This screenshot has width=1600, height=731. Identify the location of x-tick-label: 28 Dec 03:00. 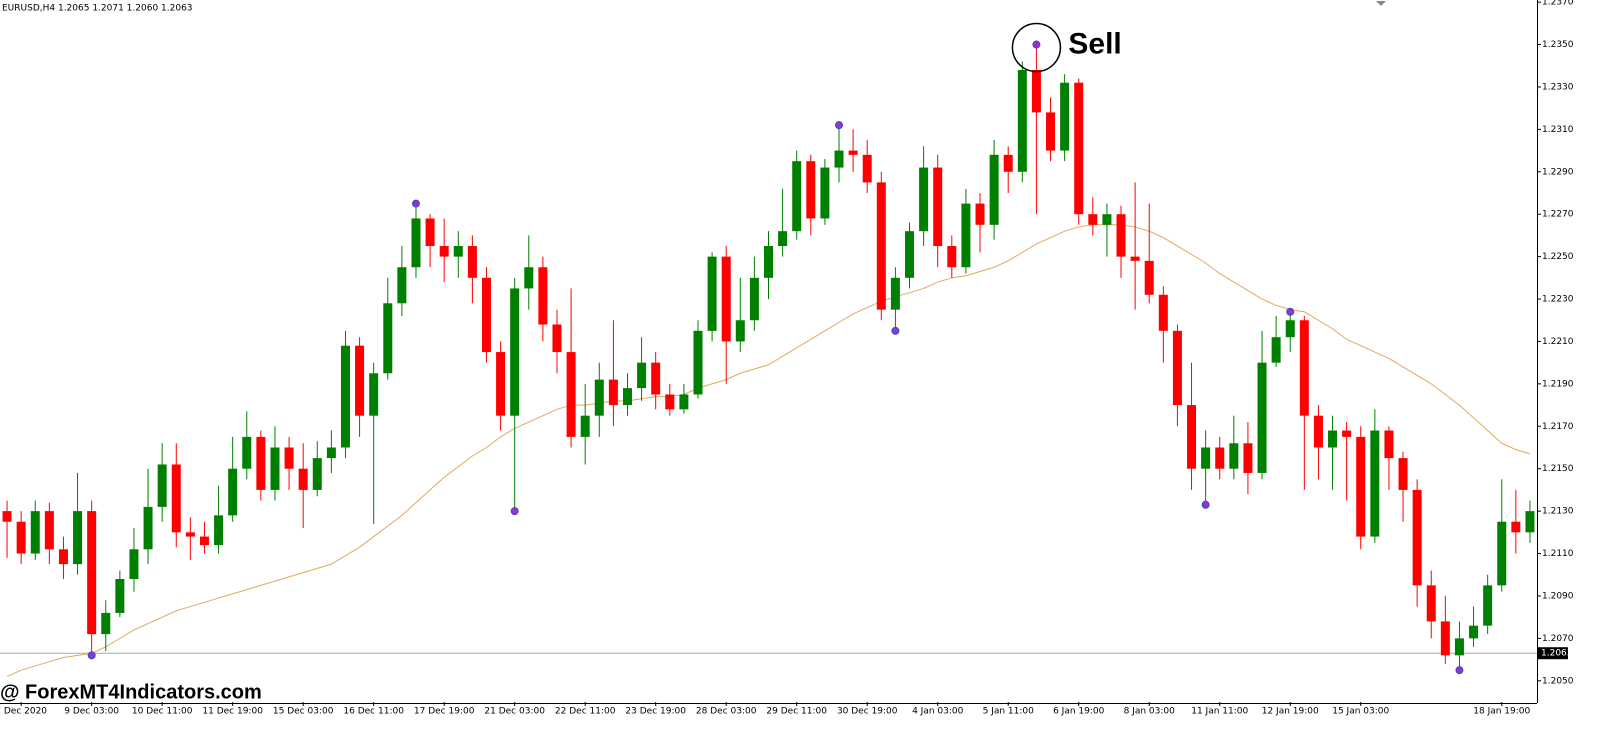
(726, 712).